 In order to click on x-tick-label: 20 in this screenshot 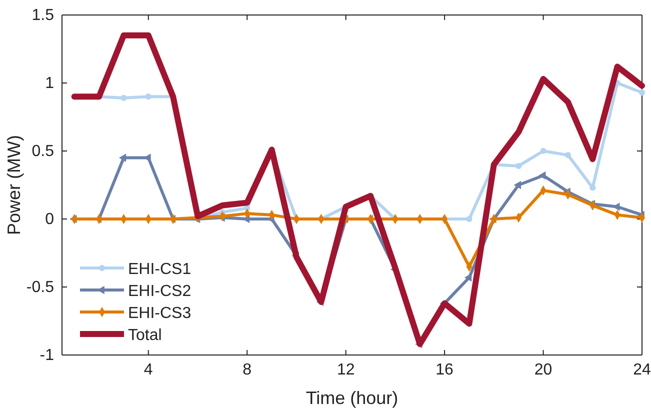, I will do `click(543, 369)`.